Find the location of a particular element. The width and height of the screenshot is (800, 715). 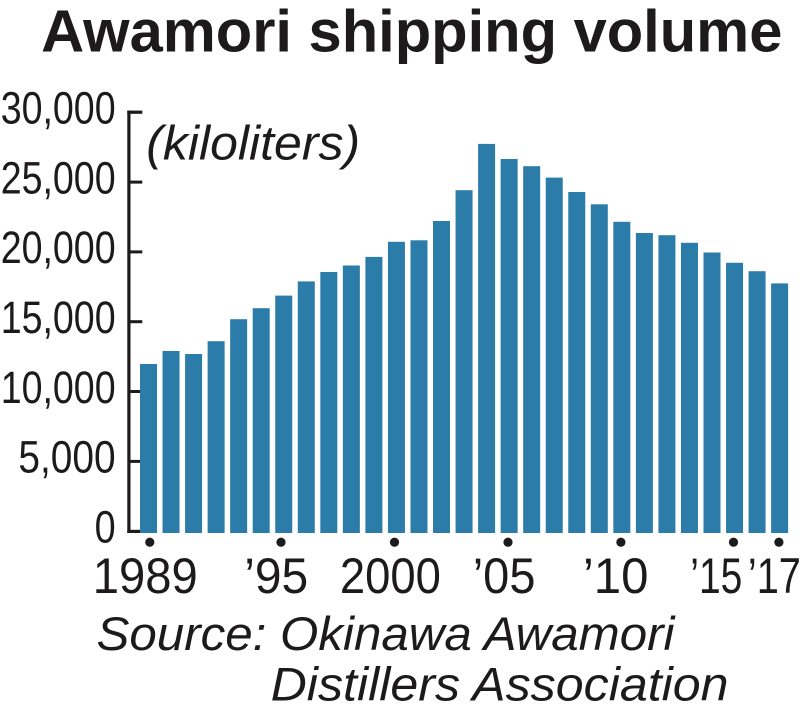

svg-text: 15,000 is located at coordinates (58, 317).